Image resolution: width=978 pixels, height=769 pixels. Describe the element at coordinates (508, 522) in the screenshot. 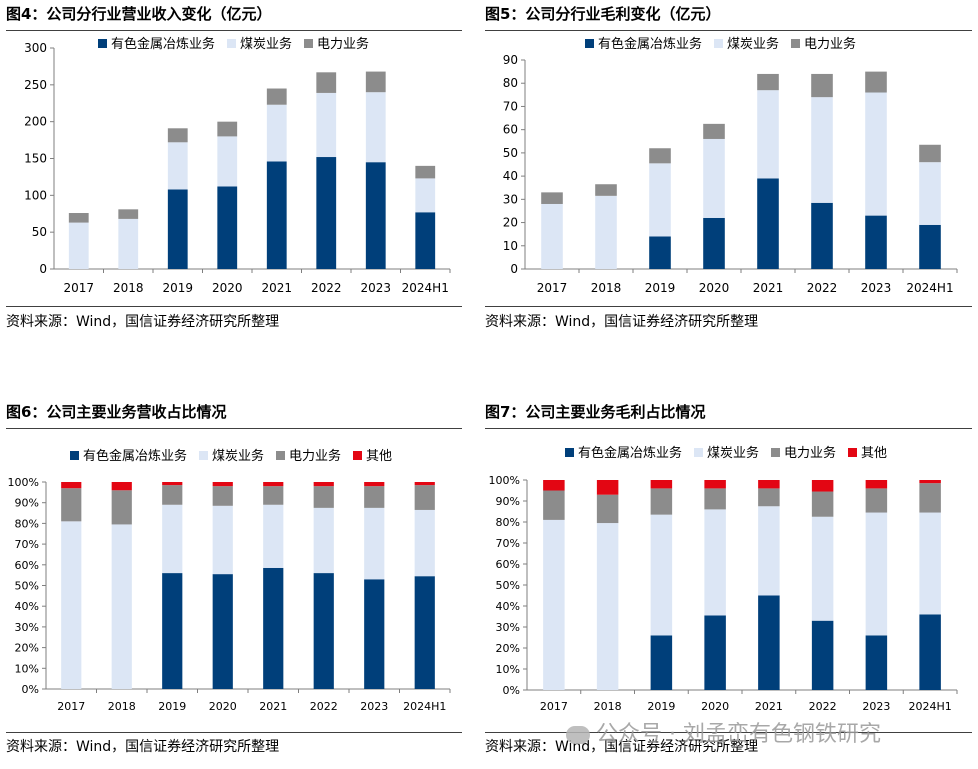

I see `y-tick-label: 80%` at that location.